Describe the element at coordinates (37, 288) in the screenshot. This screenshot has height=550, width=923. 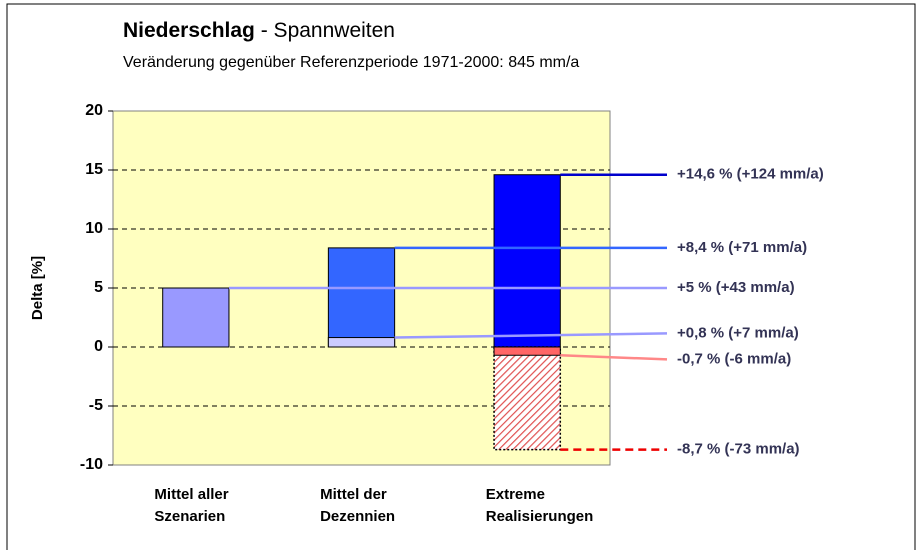
I see `y-axis-label: Delta [%]` at that location.